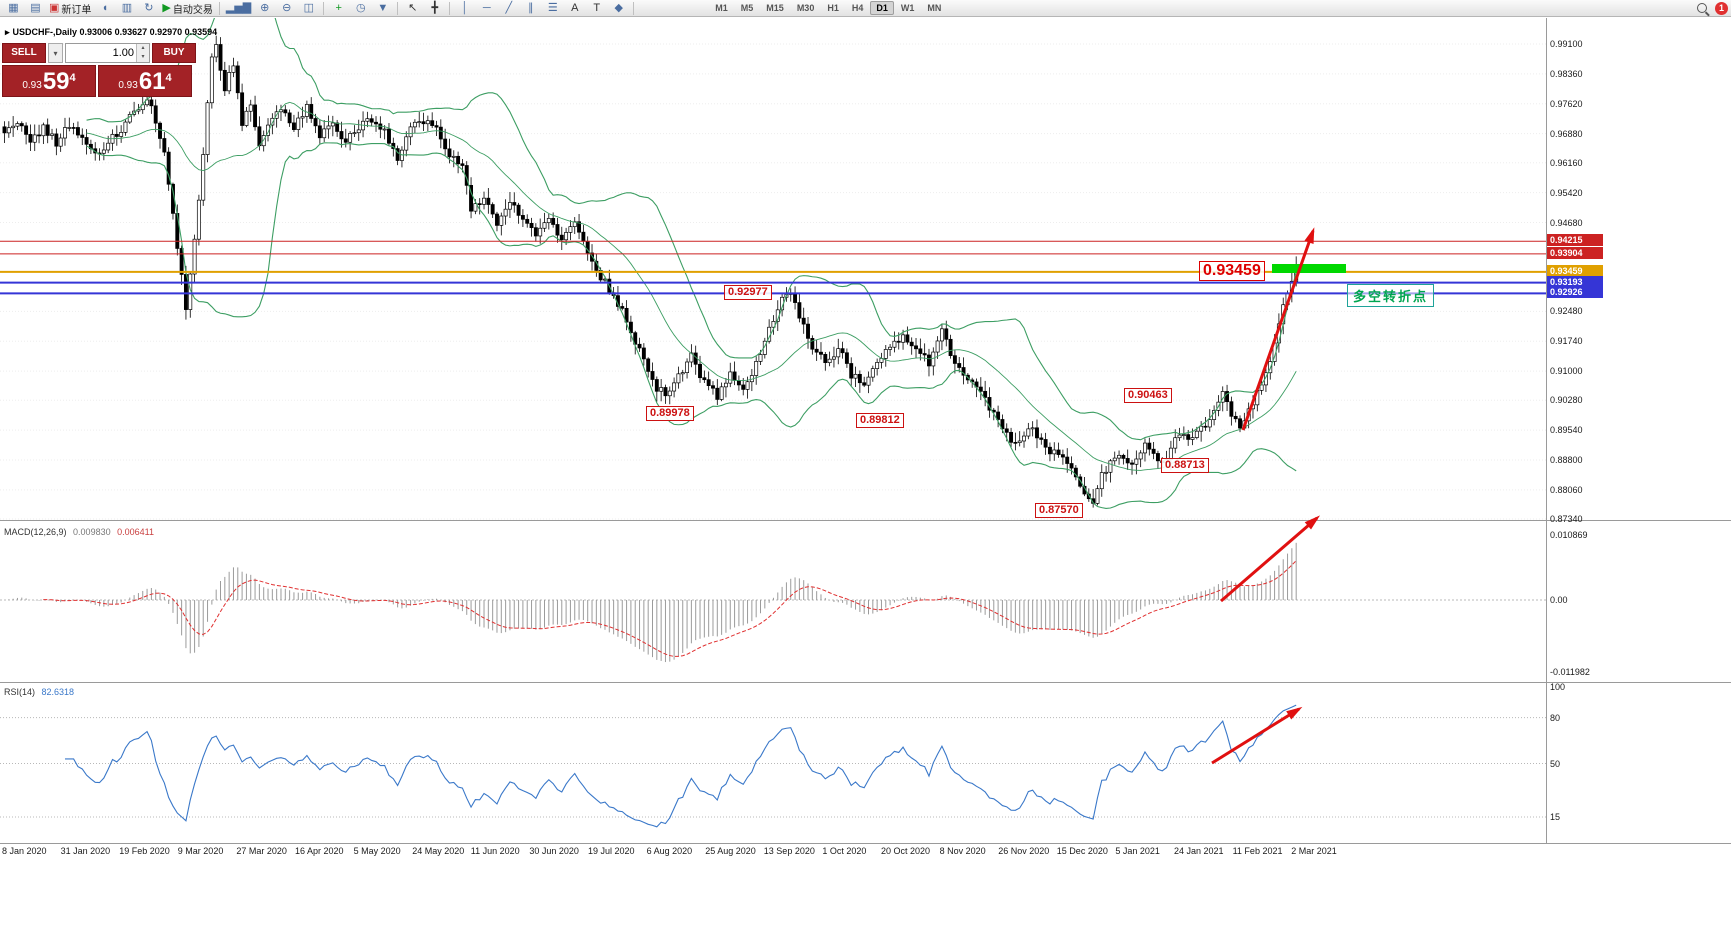  Describe the element at coordinates (1558, 687) in the screenshot. I see `rsi-axis-label: 100` at that location.